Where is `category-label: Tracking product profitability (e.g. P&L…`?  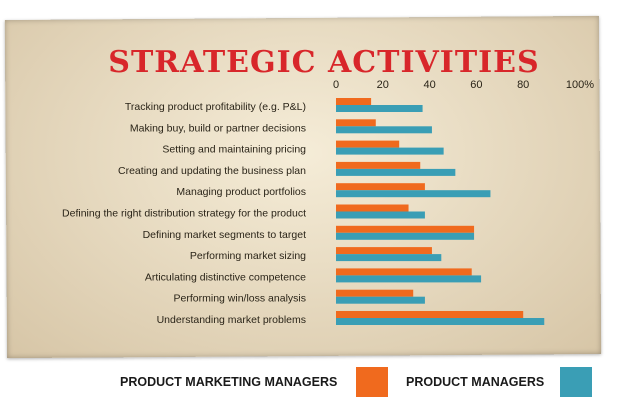 category-label: Tracking product profitability (e.g. P&L… is located at coordinates (215, 107).